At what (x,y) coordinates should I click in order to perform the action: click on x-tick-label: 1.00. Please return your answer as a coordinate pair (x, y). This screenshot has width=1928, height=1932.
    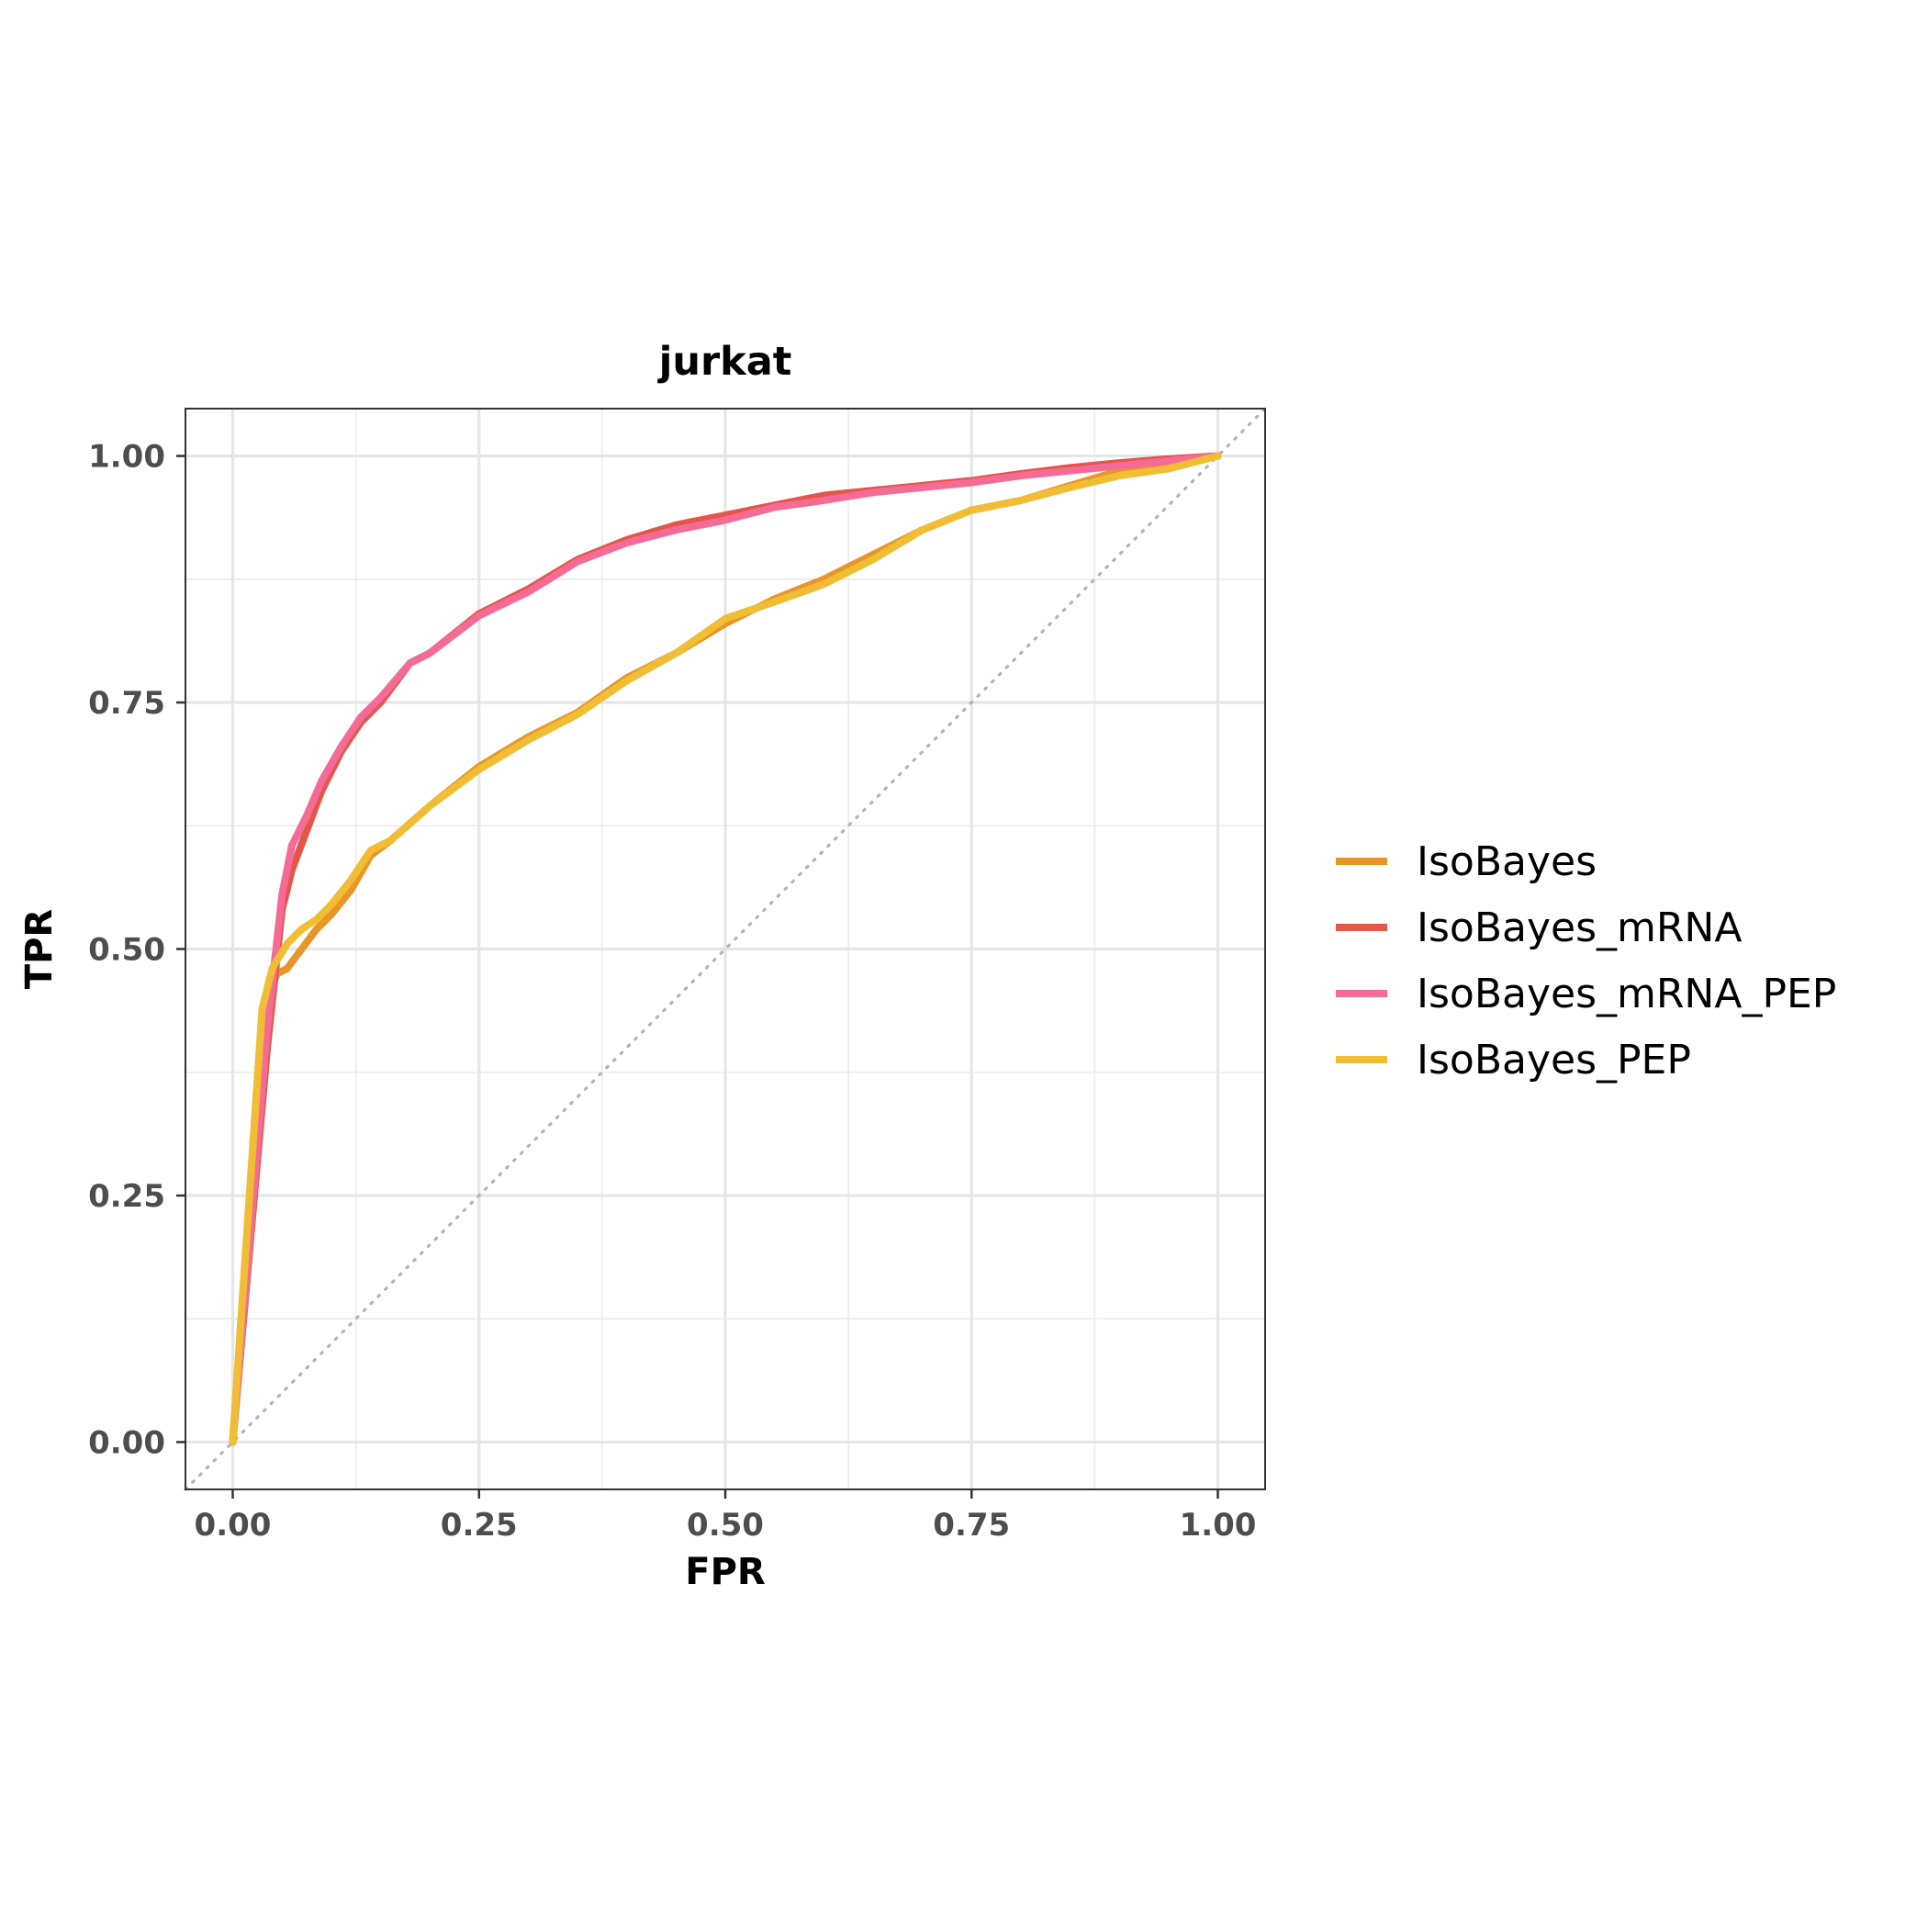
    Looking at the image, I should click on (1218, 1525).